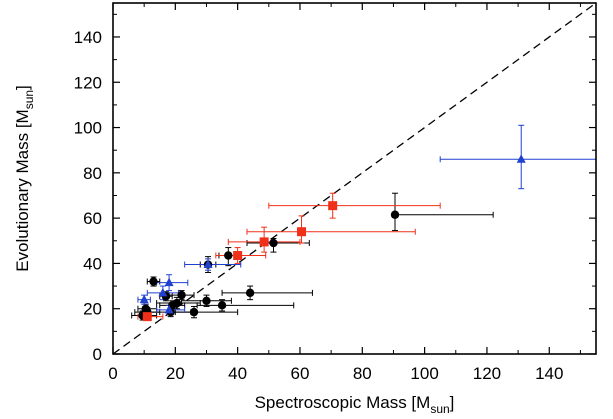  Describe the element at coordinates (300, 373) in the screenshot. I see `x-tick-label: 60` at that location.